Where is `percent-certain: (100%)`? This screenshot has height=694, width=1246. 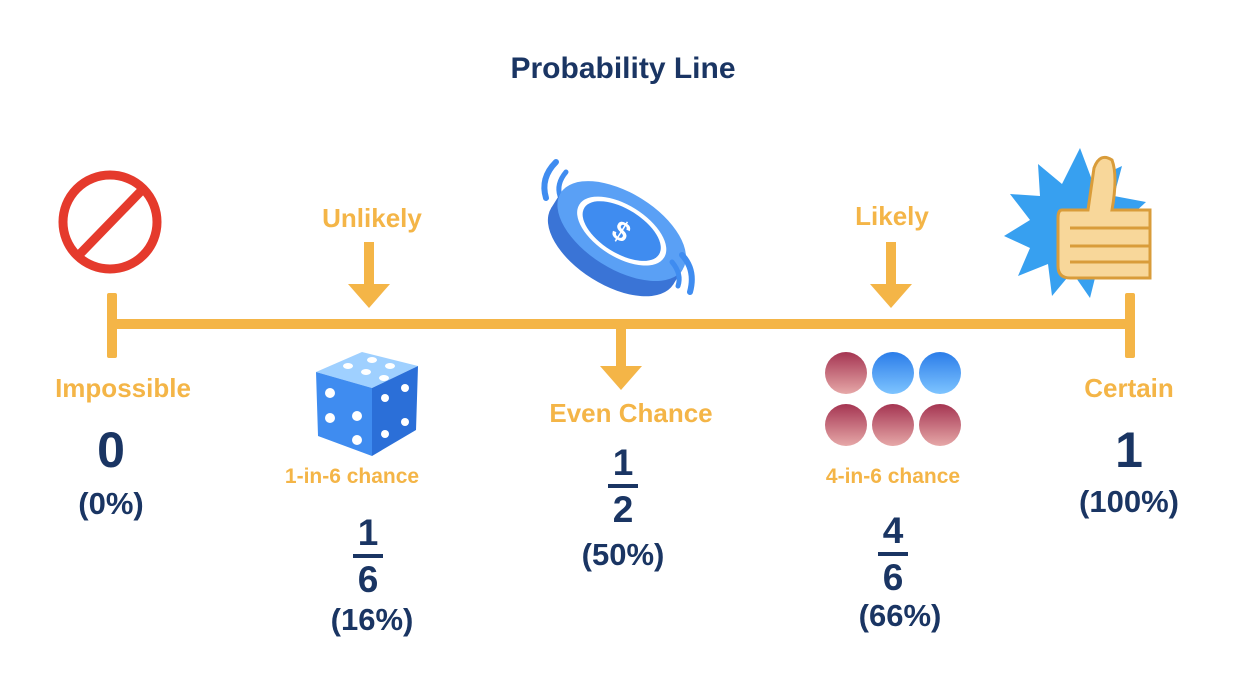
percent-certain: (100%) is located at coordinates (1129, 501).